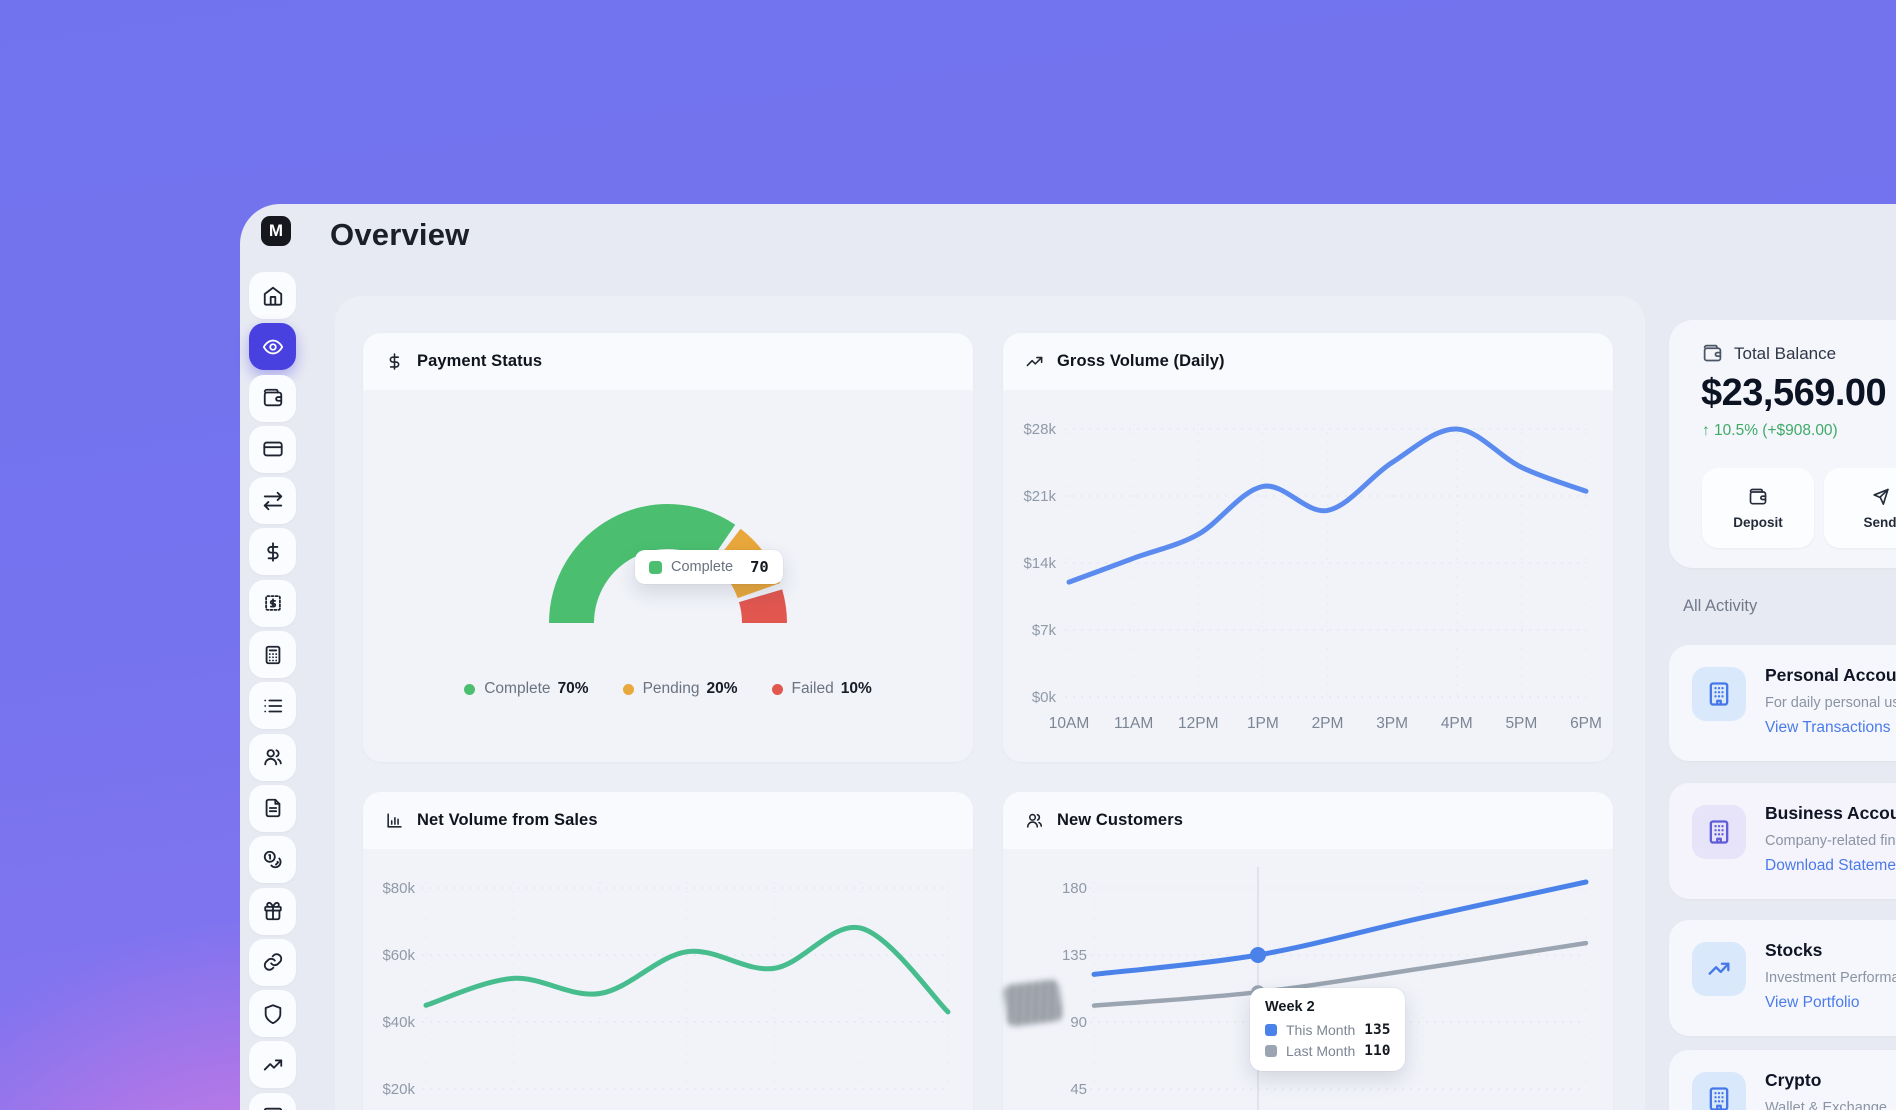  I want to click on sidebar-item-customers, so click(272, 757).